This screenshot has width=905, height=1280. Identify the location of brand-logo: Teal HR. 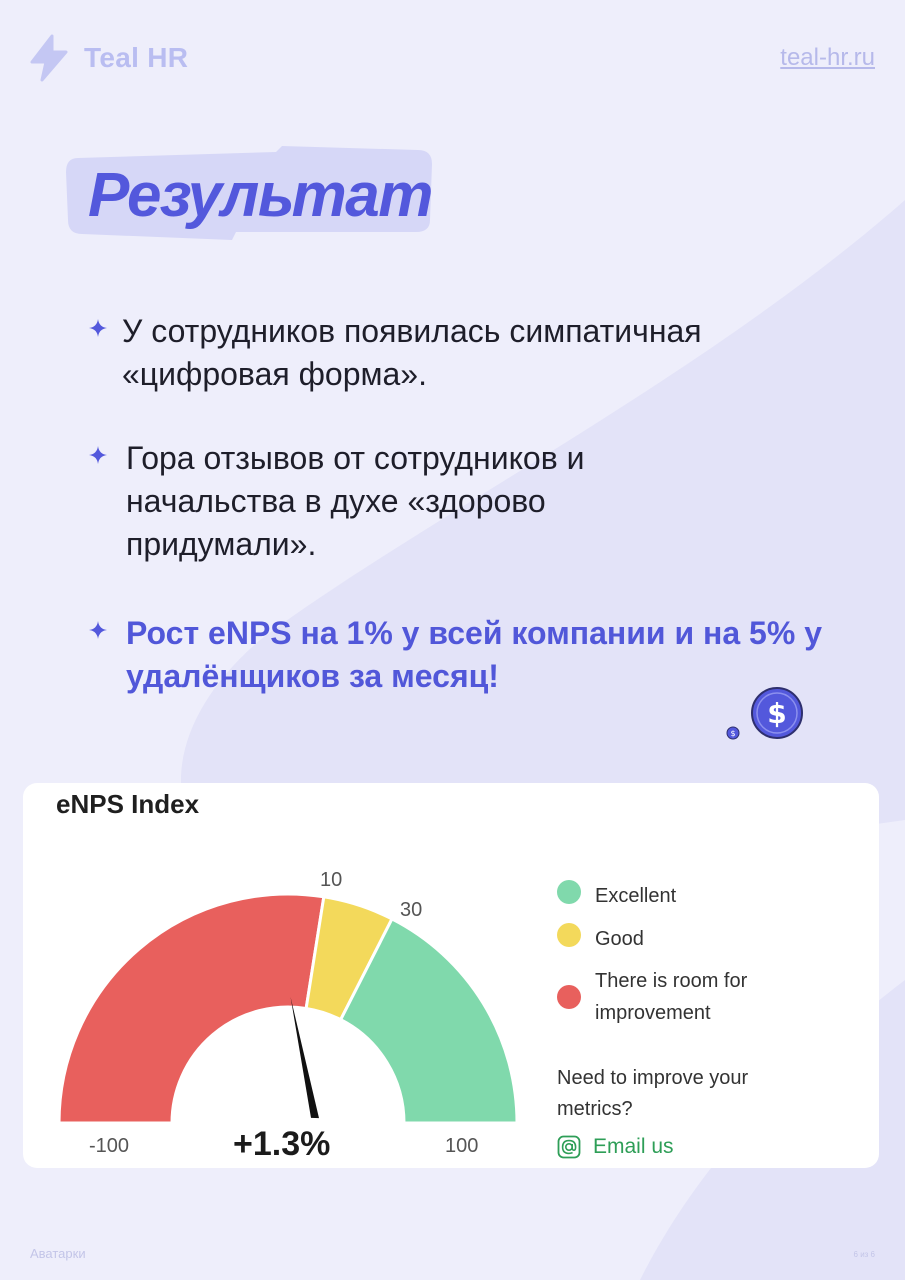
(108, 58).